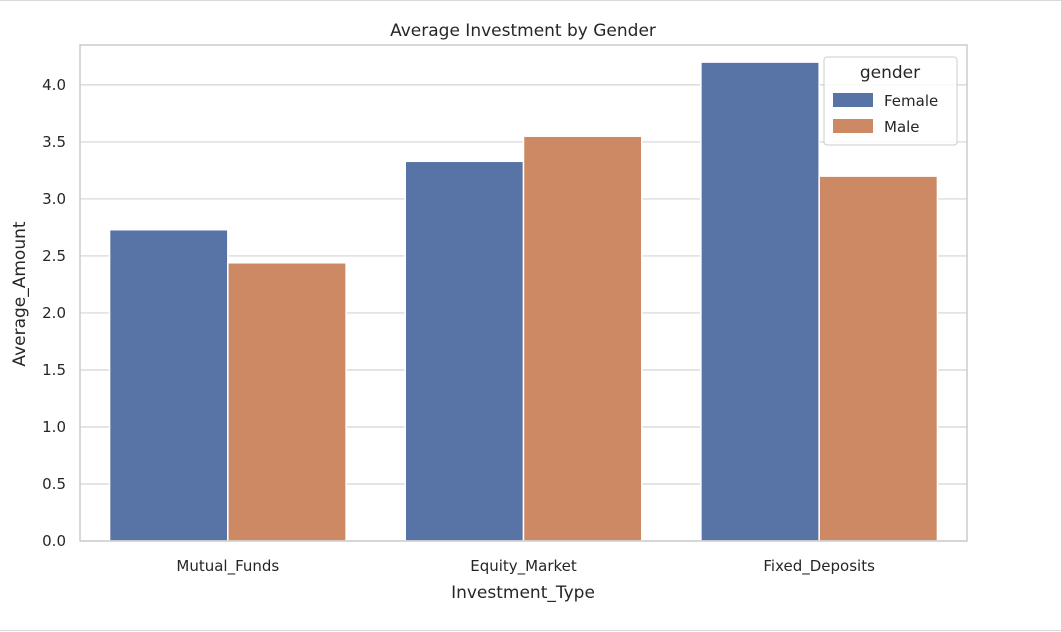 The image size is (1061, 632). What do you see at coordinates (54, 199) in the screenshot?
I see `y-tick-label: 3.0` at bounding box center [54, 199].